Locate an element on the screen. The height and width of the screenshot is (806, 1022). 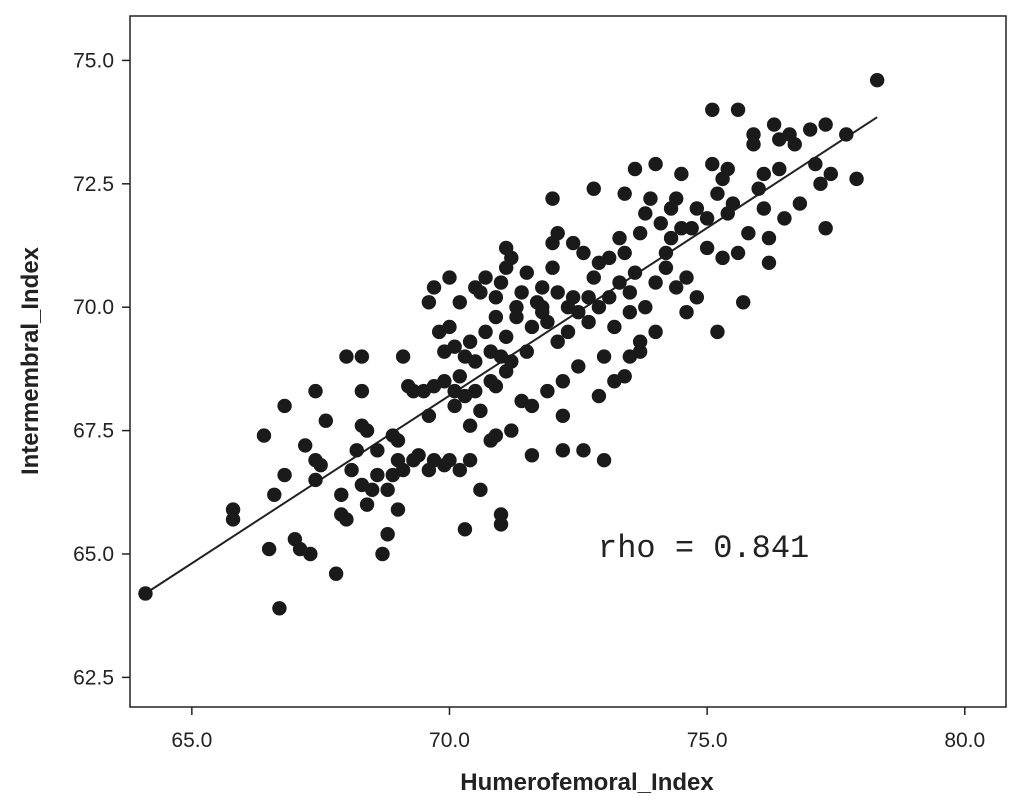
y-tick-label: 67.5 is located at coordinates (93, 431).